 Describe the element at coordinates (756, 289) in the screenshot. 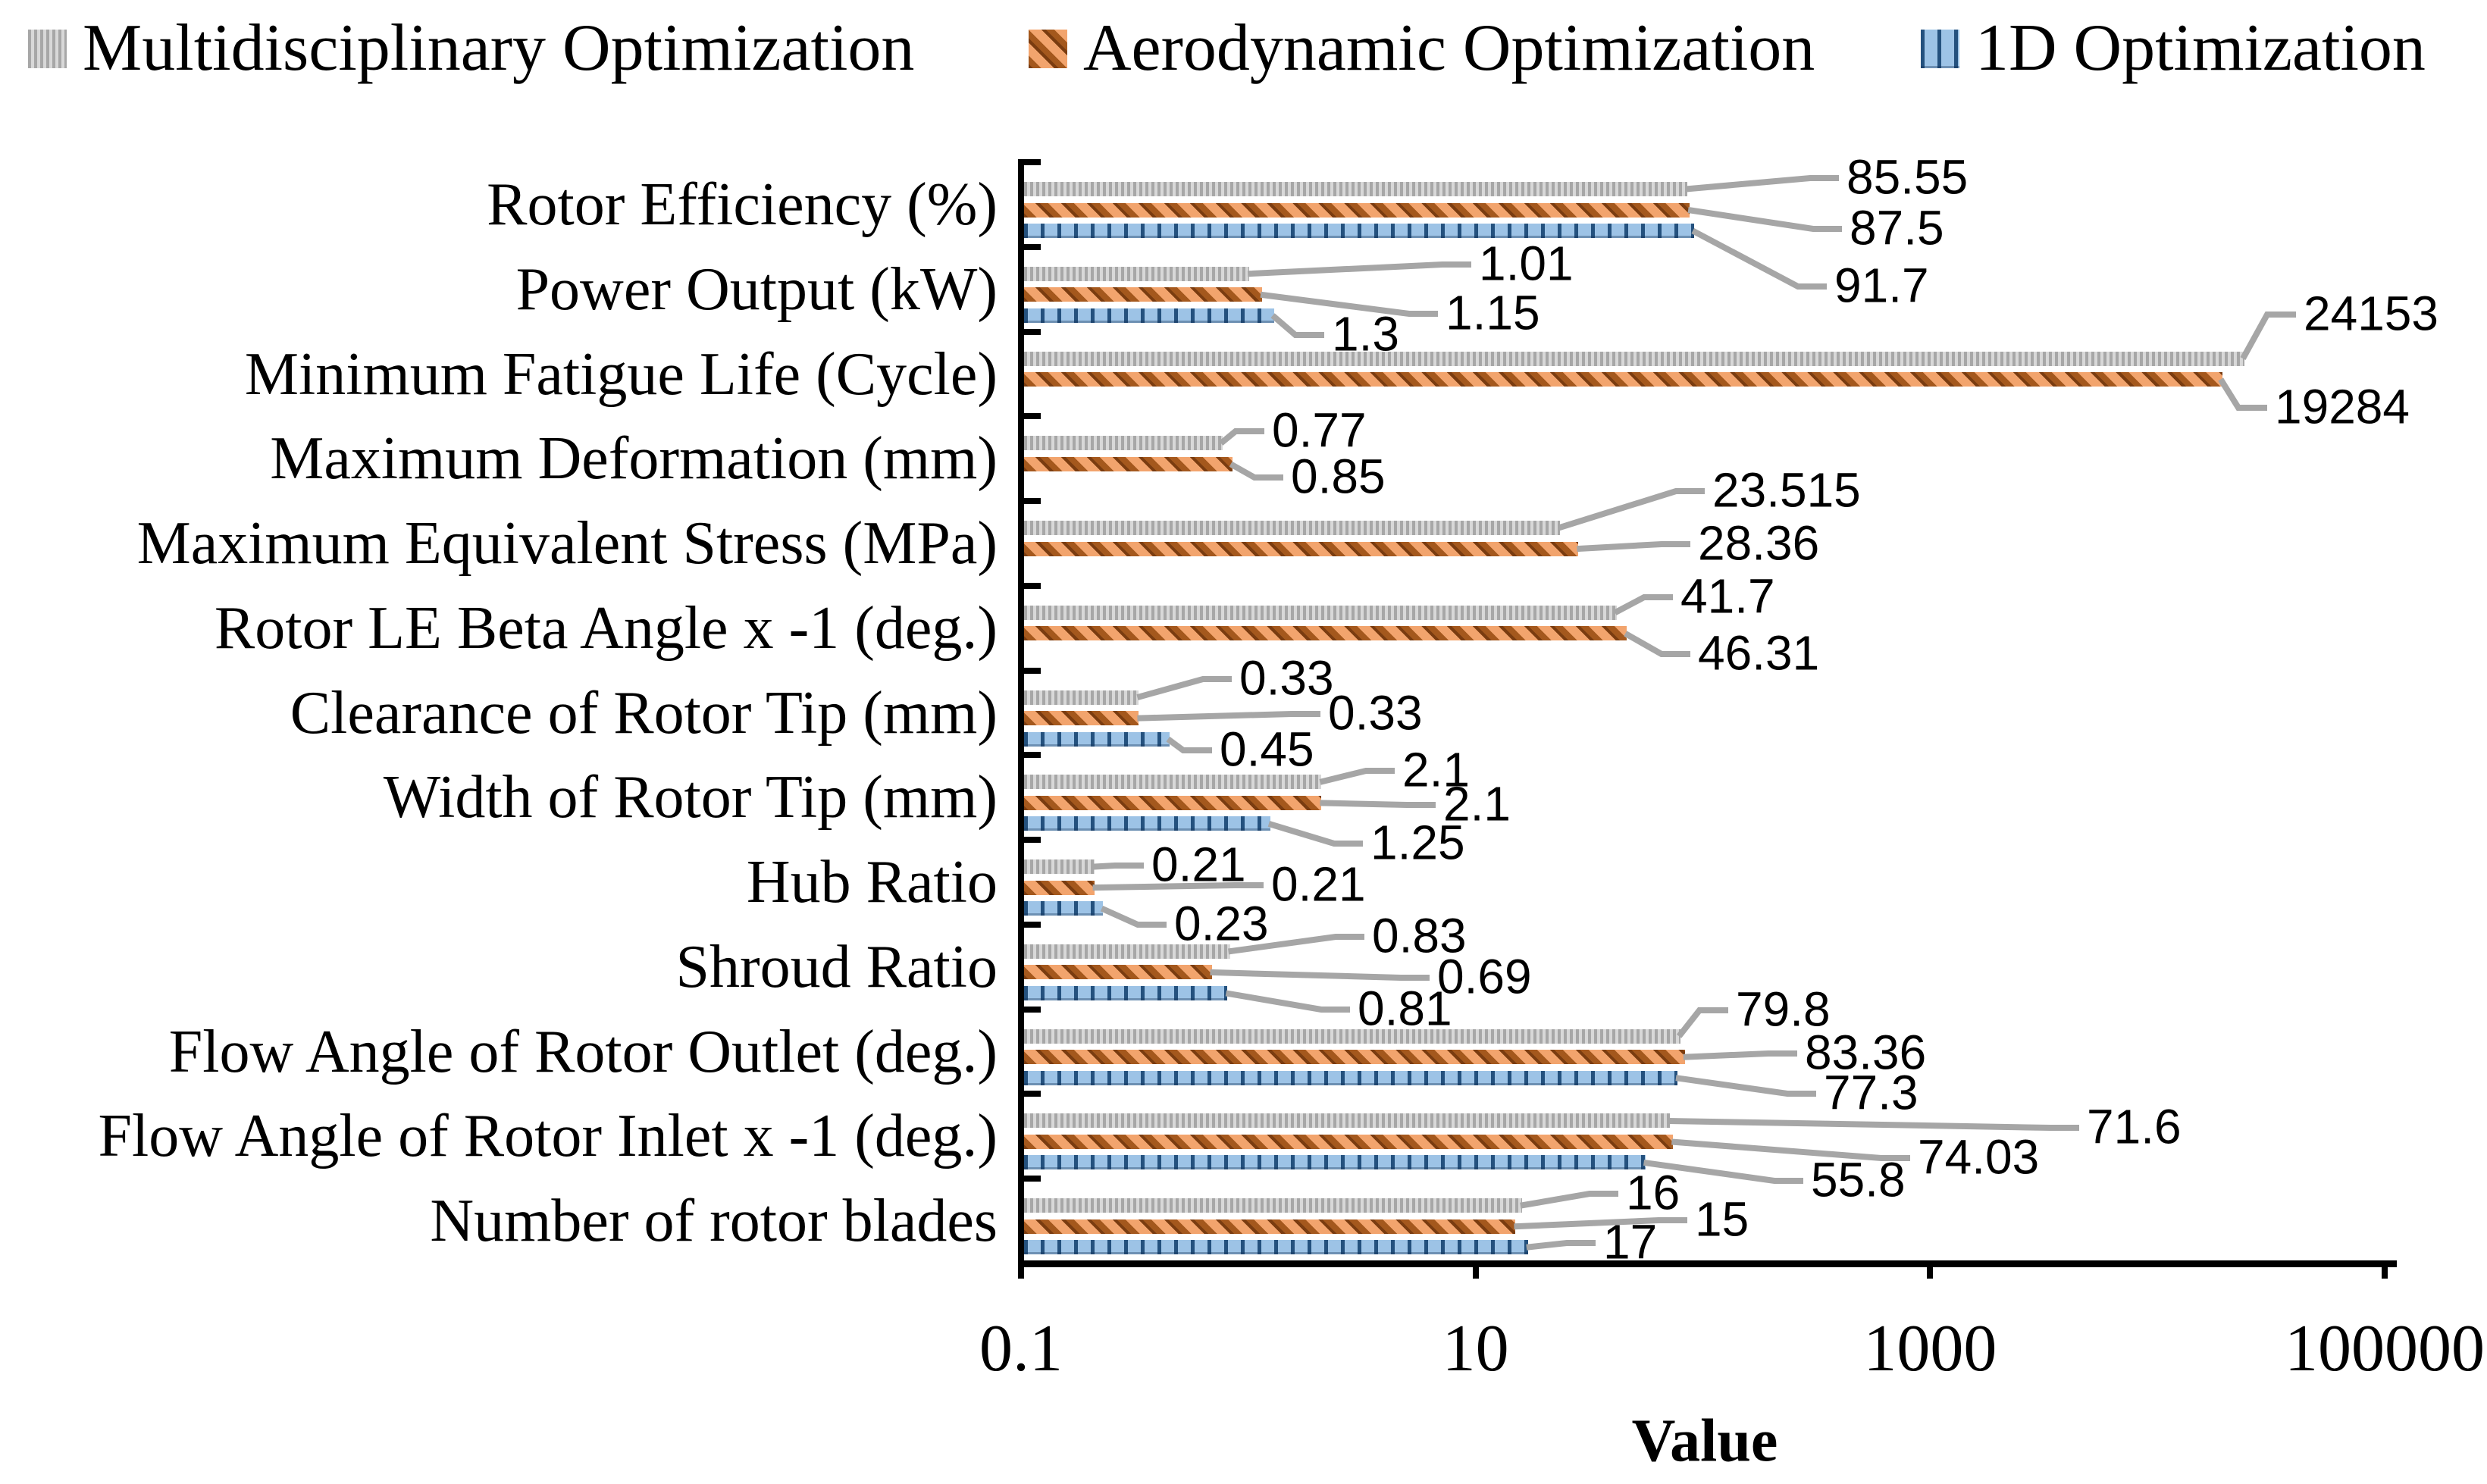

I see `category-label: Power Output (kW)` at that location.